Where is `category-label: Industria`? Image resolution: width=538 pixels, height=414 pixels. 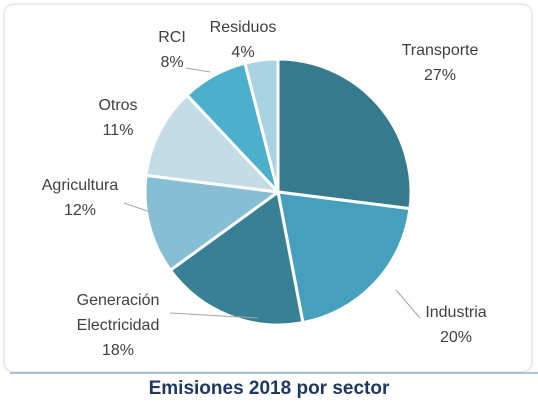 category-label: Industria is located at coordinates (456, 312).